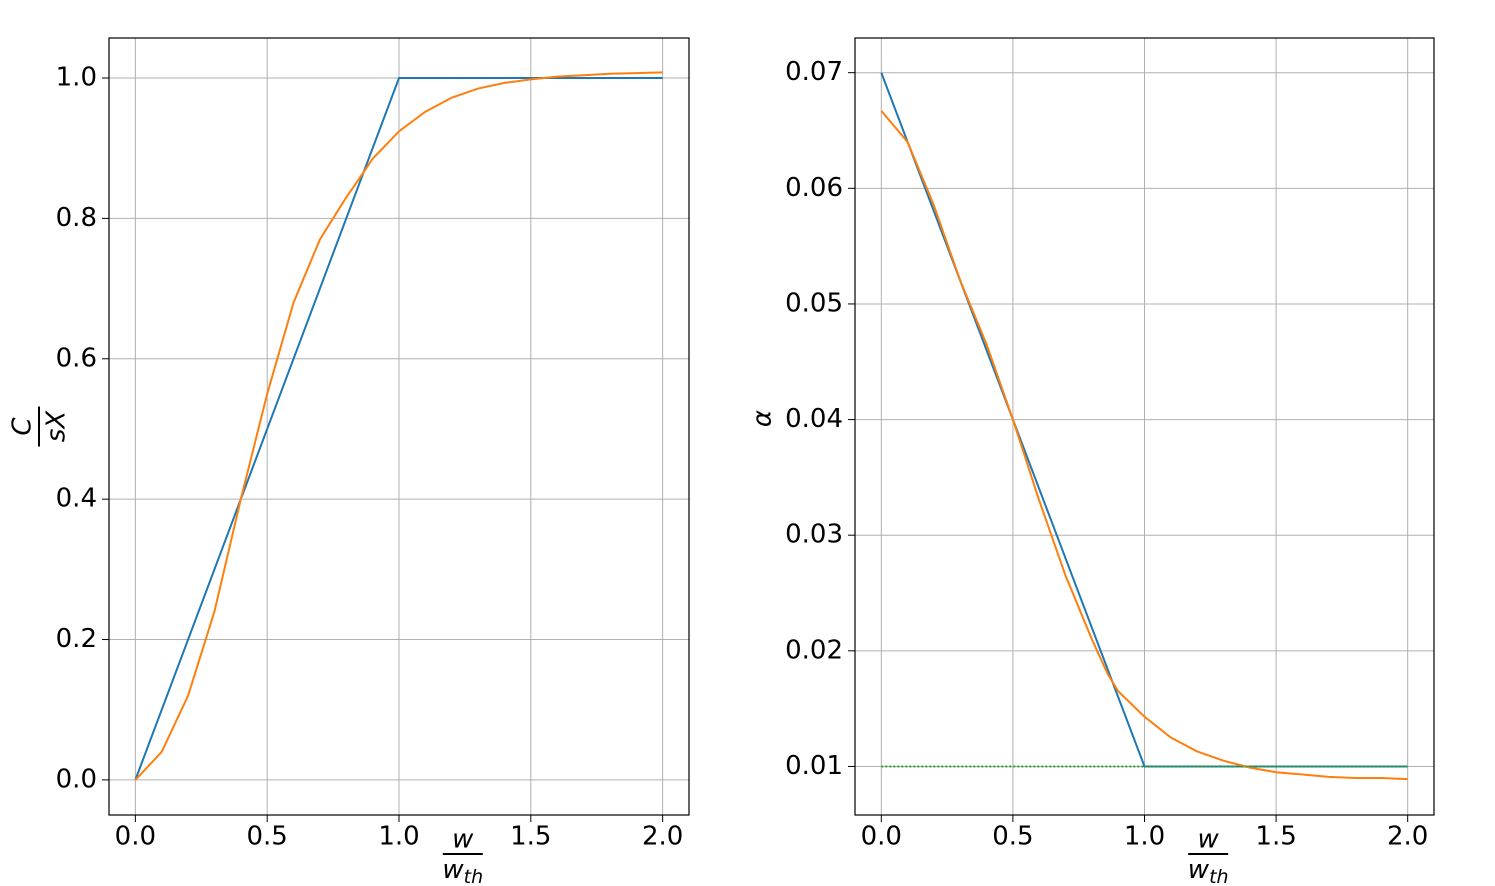  Describe the element at coordinates (57, 426) in the screenshot. I see `y-label-denominator: sX` at that location.